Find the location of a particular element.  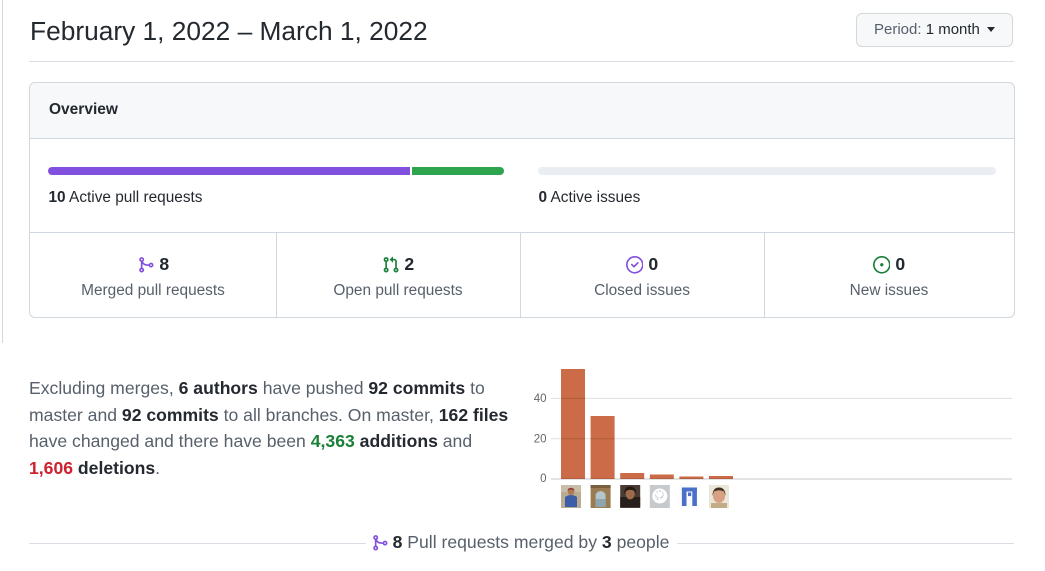

svg-text: 20 is located at coordinates (540, 439).